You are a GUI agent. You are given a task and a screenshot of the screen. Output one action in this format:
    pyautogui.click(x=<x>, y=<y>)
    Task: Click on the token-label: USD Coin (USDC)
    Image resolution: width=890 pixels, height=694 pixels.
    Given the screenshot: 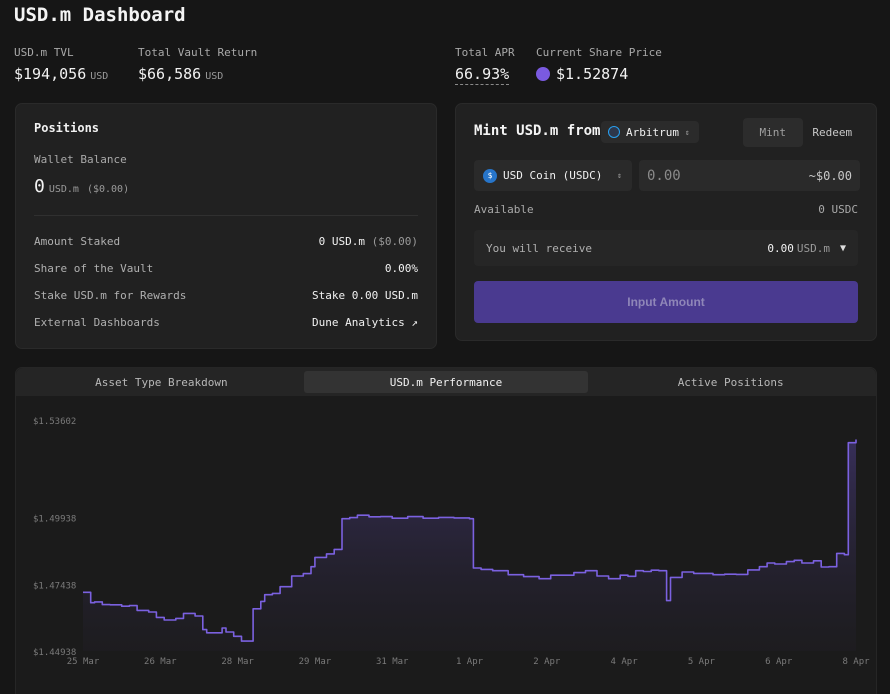 What is the action you would take?
    pyautogui.click(x=553, y=175)
    